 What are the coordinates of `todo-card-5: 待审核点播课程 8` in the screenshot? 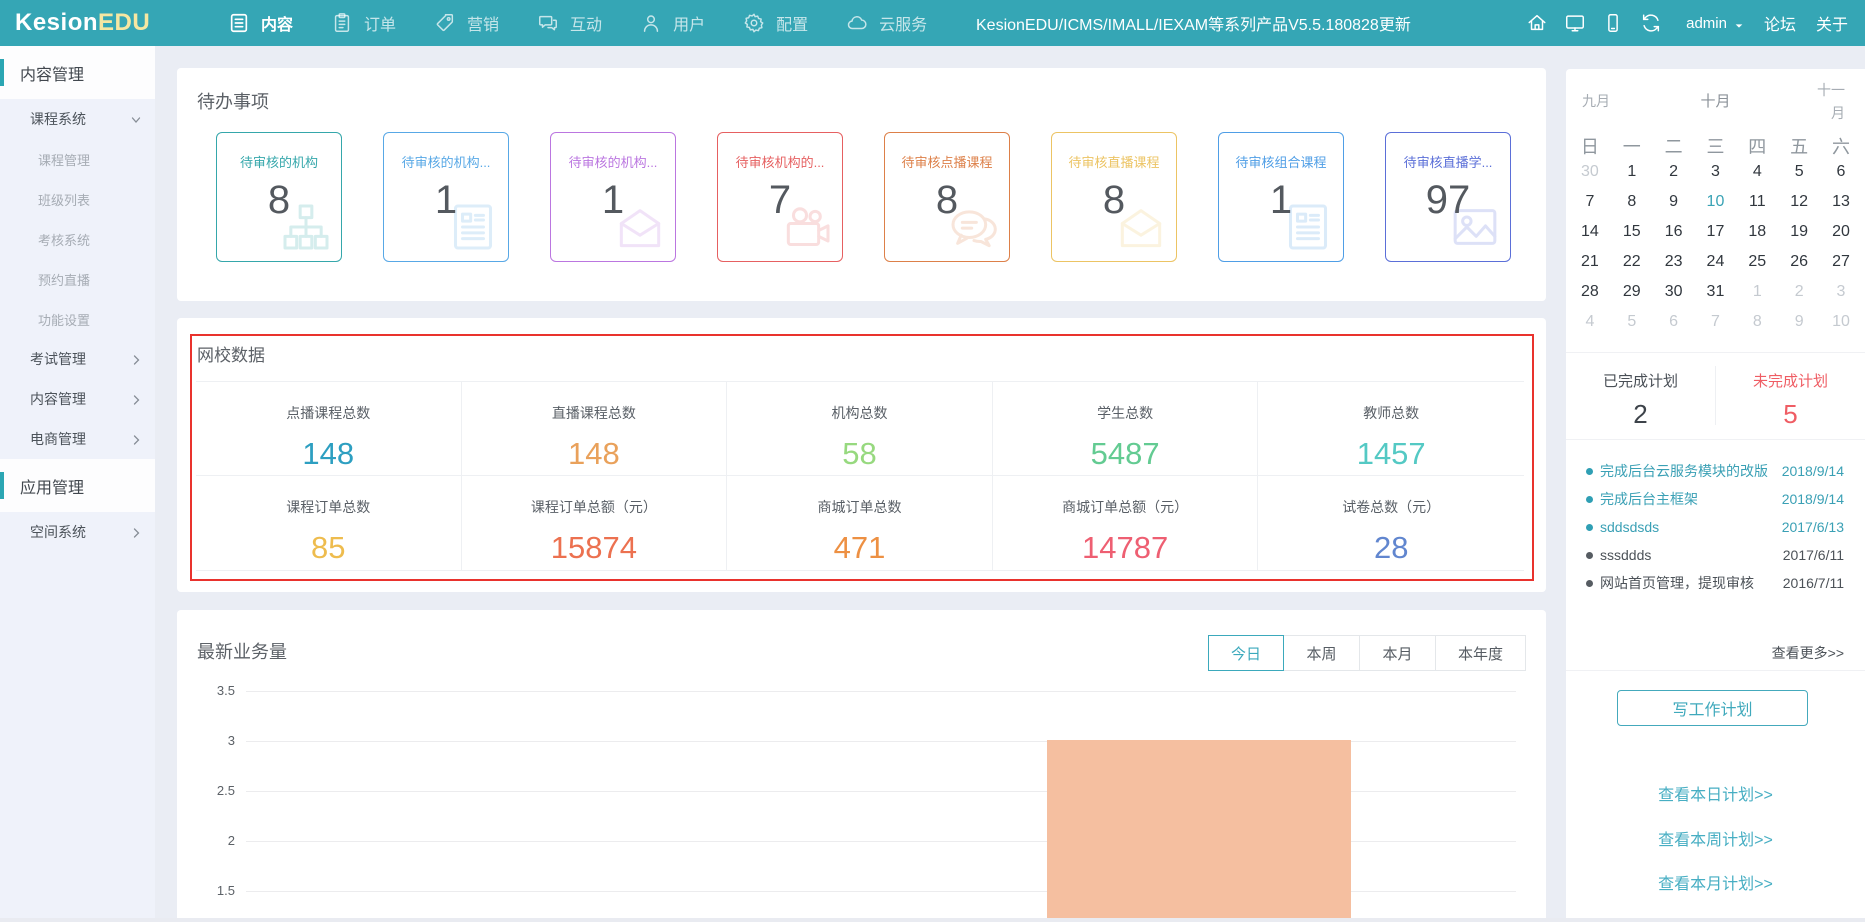 It's located at (947, 197).